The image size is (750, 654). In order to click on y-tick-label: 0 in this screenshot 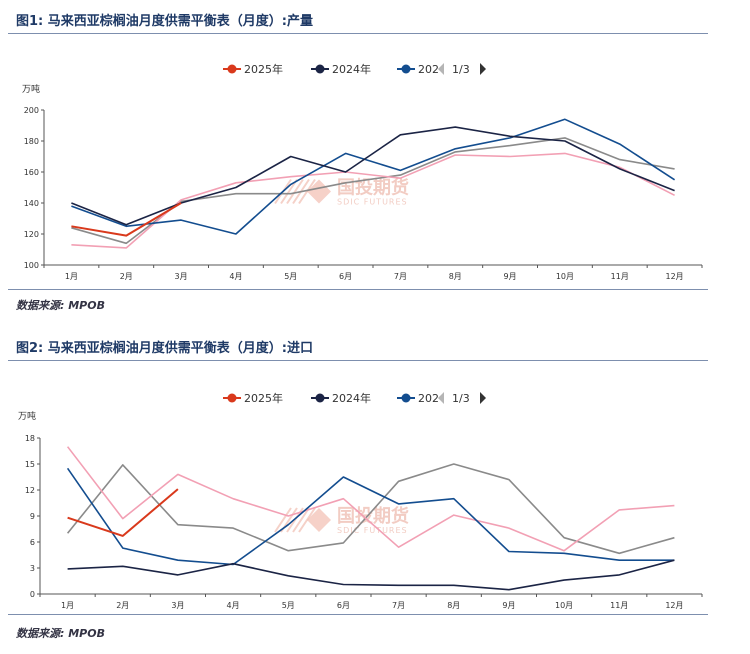, I will do `click(32, 594)`.